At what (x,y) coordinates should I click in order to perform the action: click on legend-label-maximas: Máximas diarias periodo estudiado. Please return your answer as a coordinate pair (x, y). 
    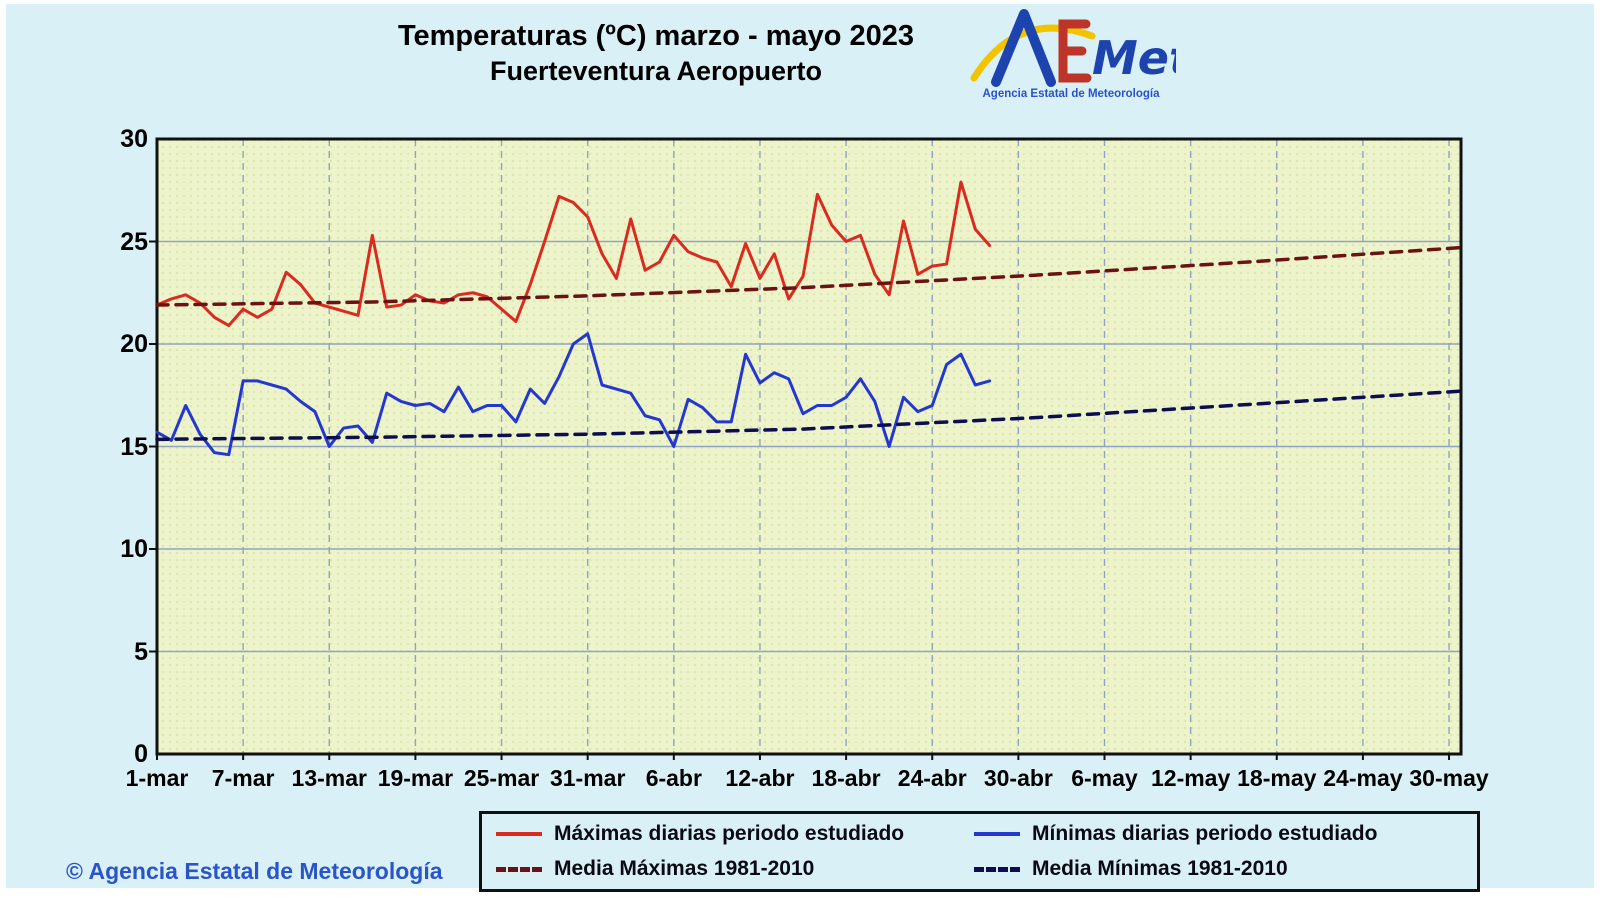
    Looking at the image, I should click on (729, 833).